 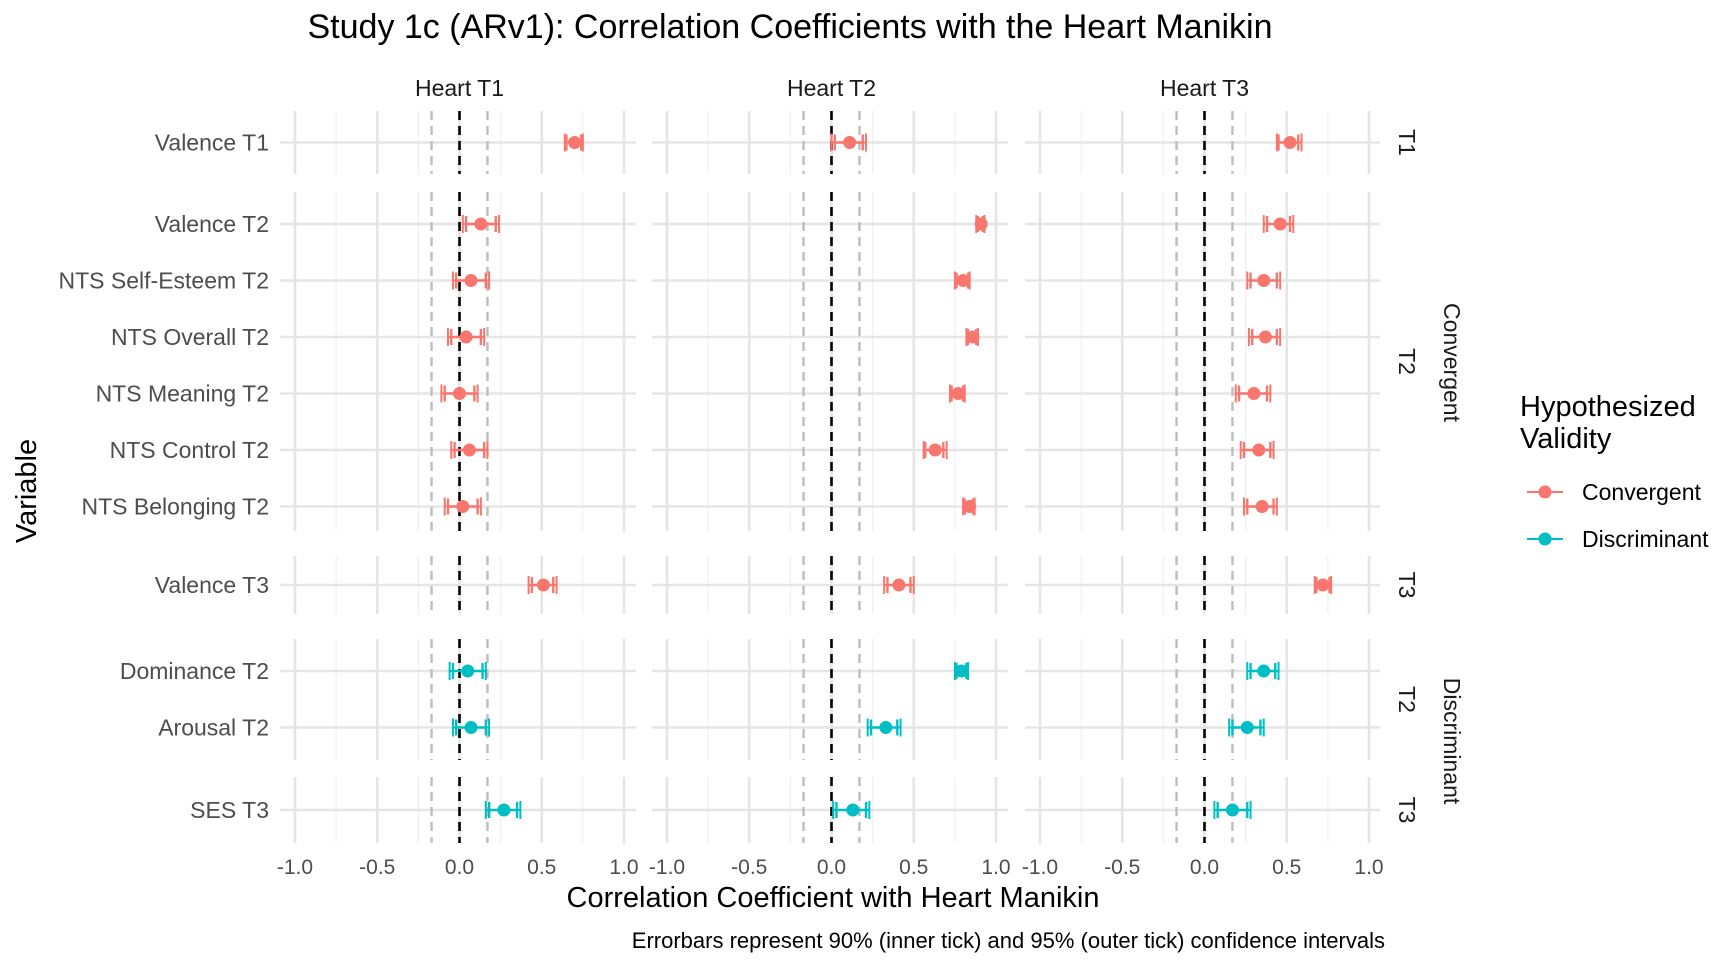 What do you see at coordinates (1407, 142) in the screenshot?
I see `facet-row-label: T1` at bounding box center [1407, 142].